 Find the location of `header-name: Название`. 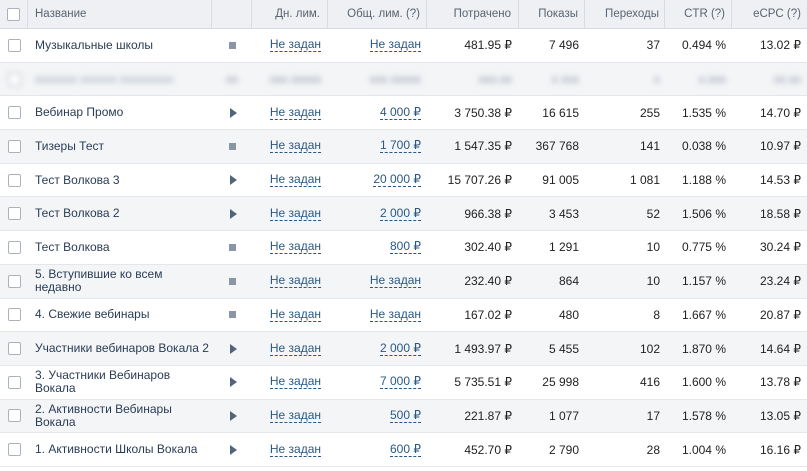

header-name: Название is located at coordinates (120, 14).